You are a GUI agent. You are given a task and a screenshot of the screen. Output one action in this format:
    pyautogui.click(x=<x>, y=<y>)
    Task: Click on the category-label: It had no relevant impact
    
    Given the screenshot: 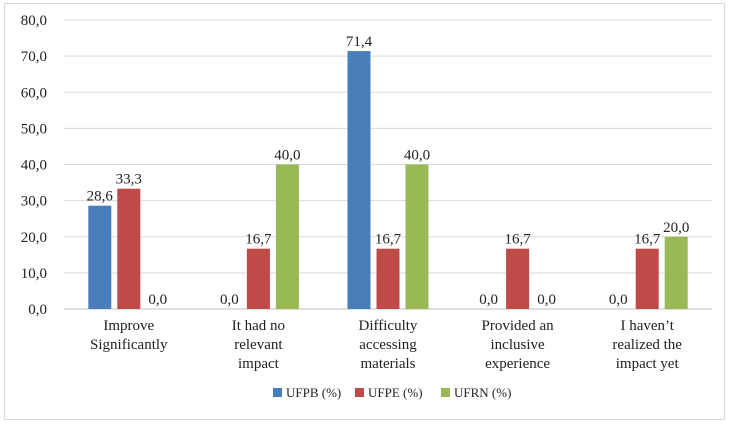 What is the action you would take?
    pyautogui.click(x=258, y=345)
    